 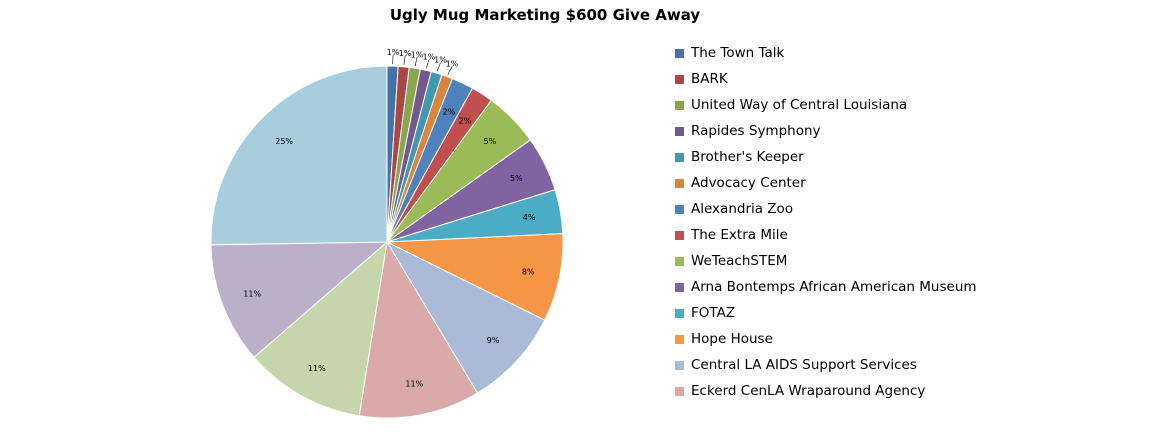 I want to click on legend-item: Advocacy Center, so click(x=826, y=183).